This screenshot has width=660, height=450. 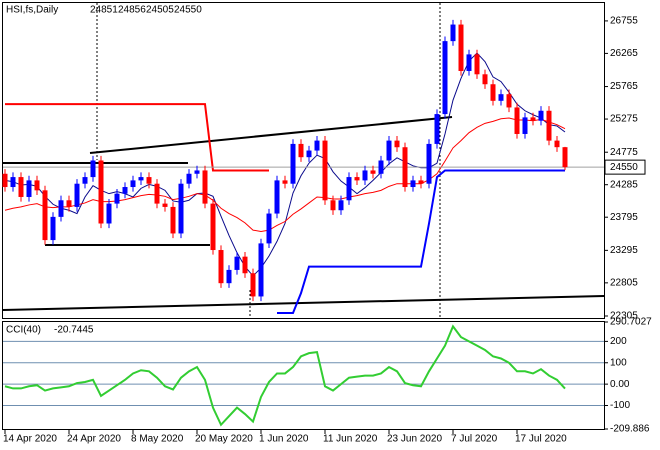 I want to click on trend-line, so click(x=271, y=135).